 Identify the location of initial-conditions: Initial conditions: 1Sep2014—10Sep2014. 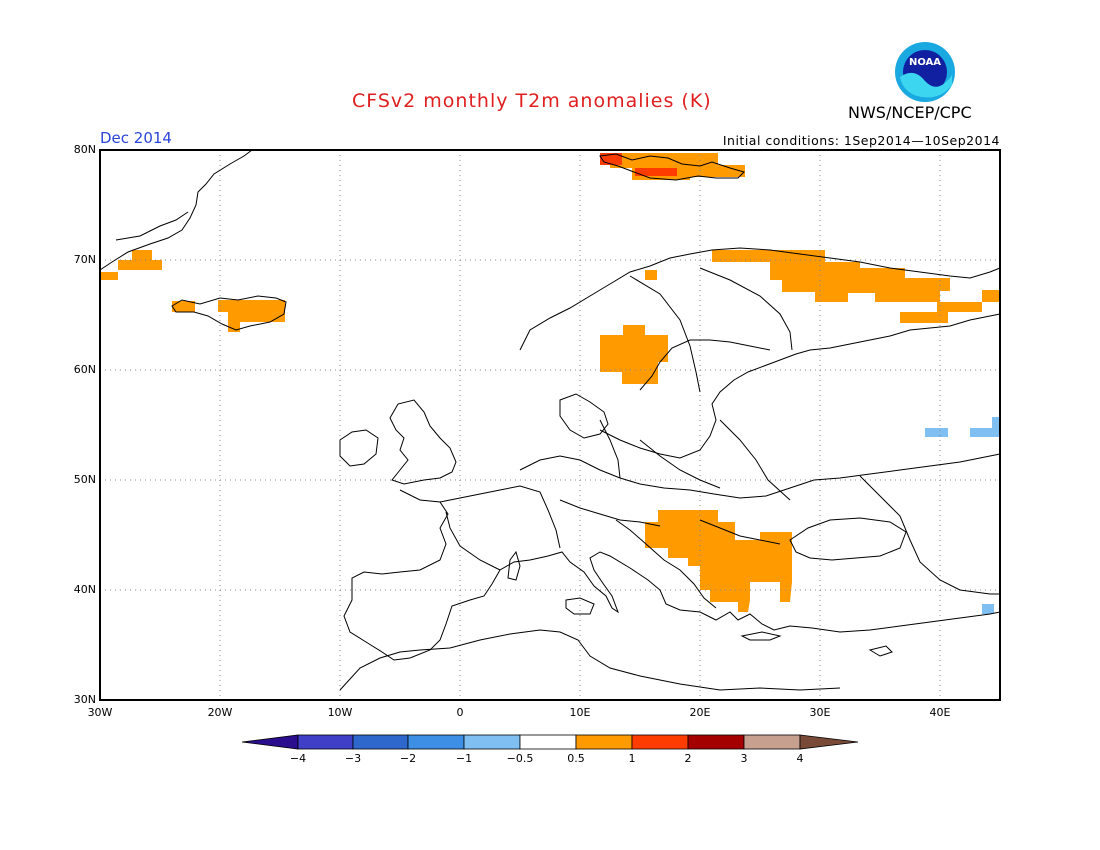
(861, 140).